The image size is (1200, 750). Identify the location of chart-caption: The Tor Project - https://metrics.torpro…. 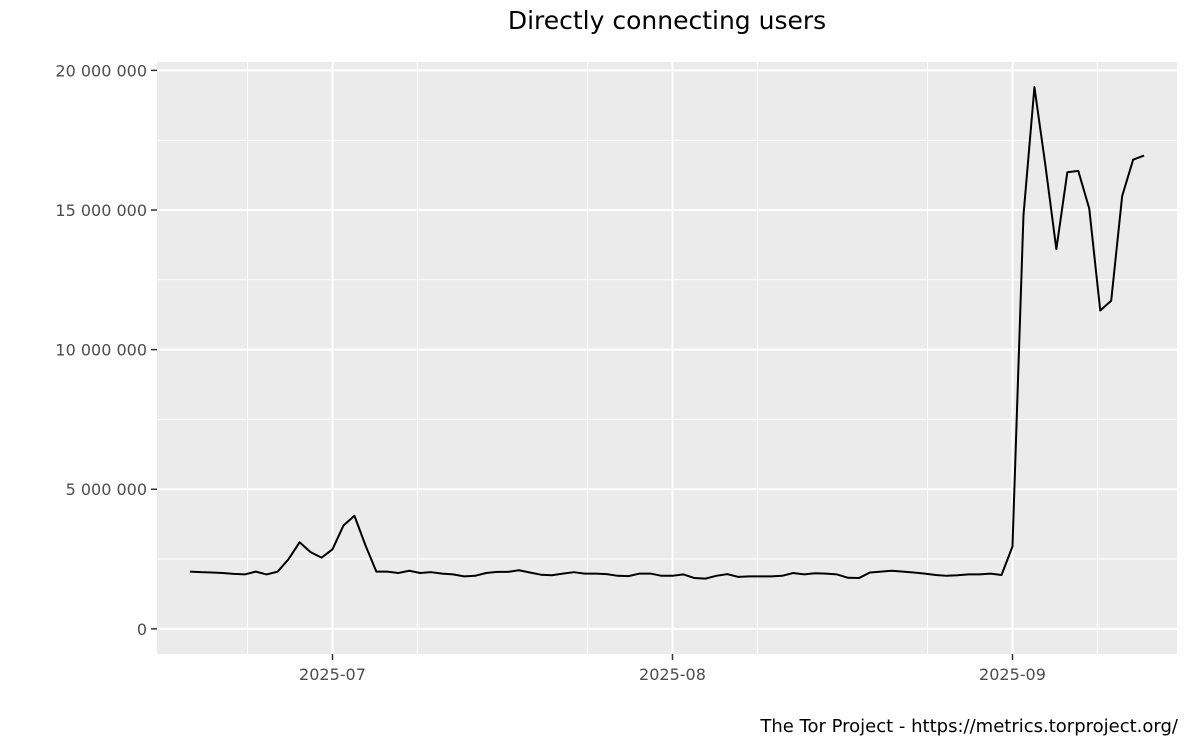
(969, 726).